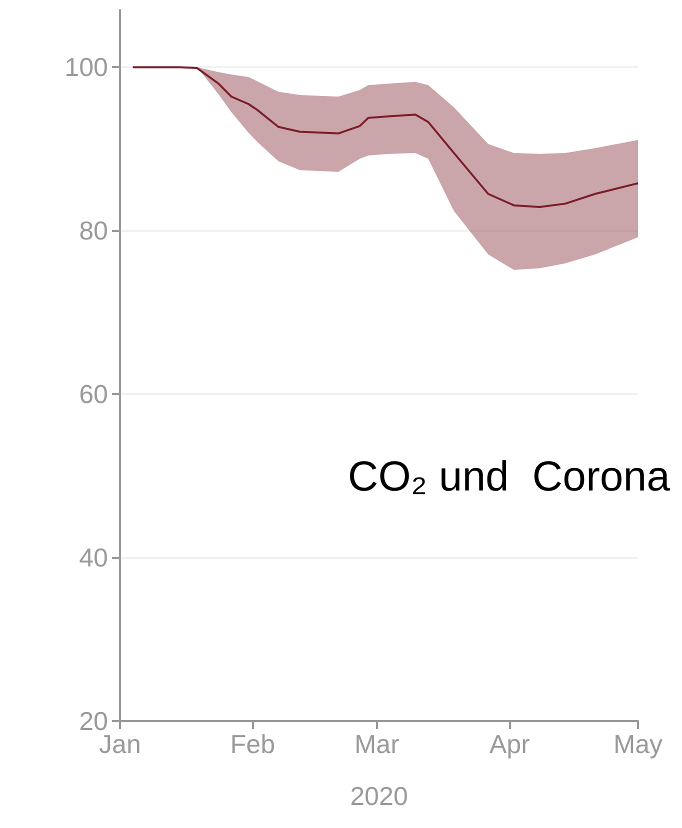 This screenshot has width=682, height=828. Describe the element at coordinates (509, 476) in the screenshot. I see `annotation: CO₂ und Corona` at that location.